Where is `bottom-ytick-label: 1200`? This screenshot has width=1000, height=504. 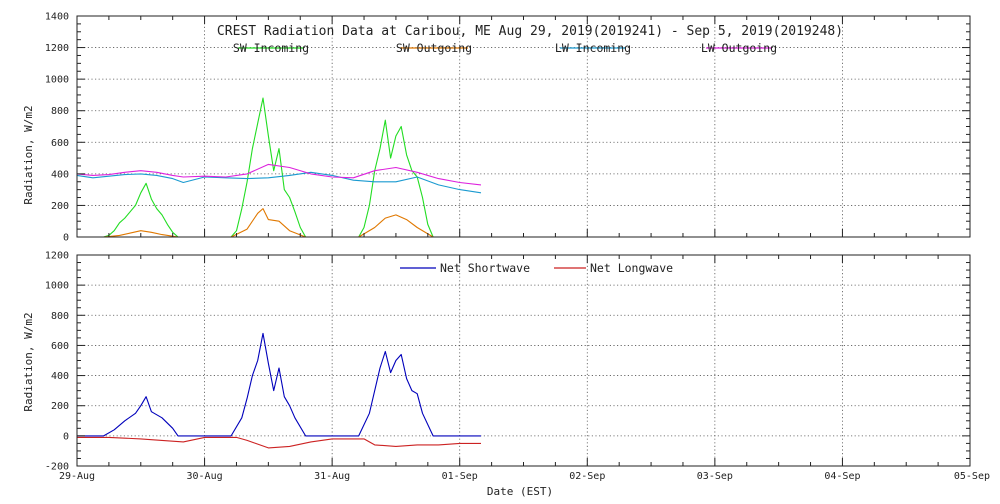
bottom-ytick-label: 1200 is located at coordinates (57, 256).